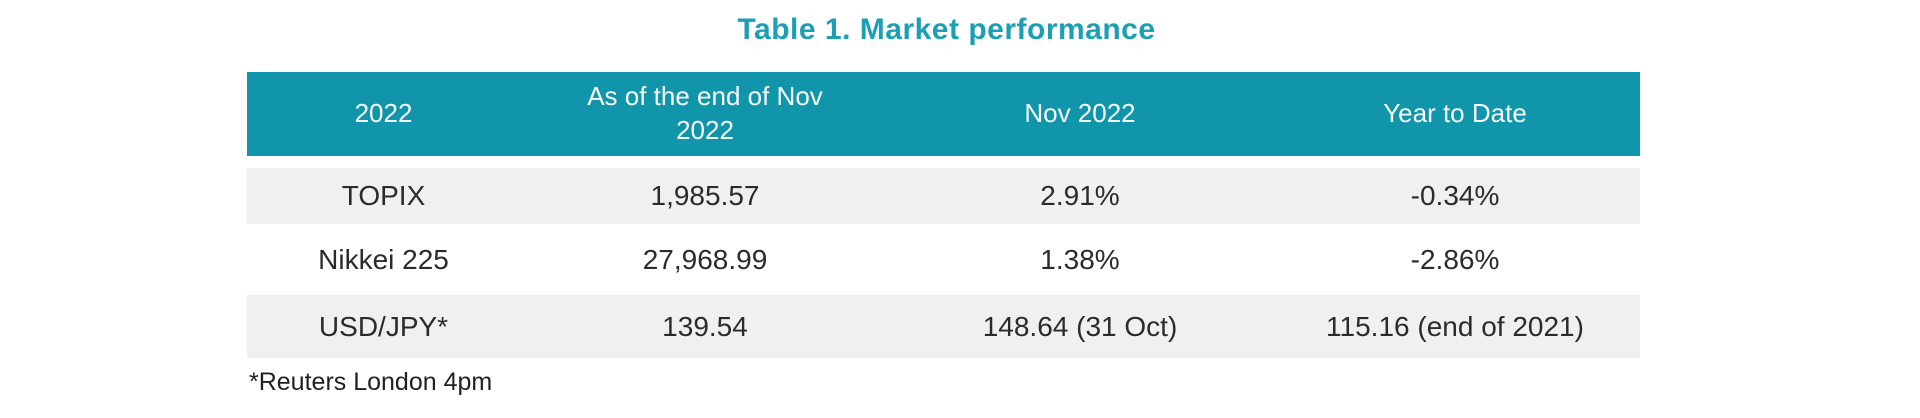  Describe the element at coordinates (371, 382) in the screenshot. I see `footnote: *Reuters London 4pm` at that location.